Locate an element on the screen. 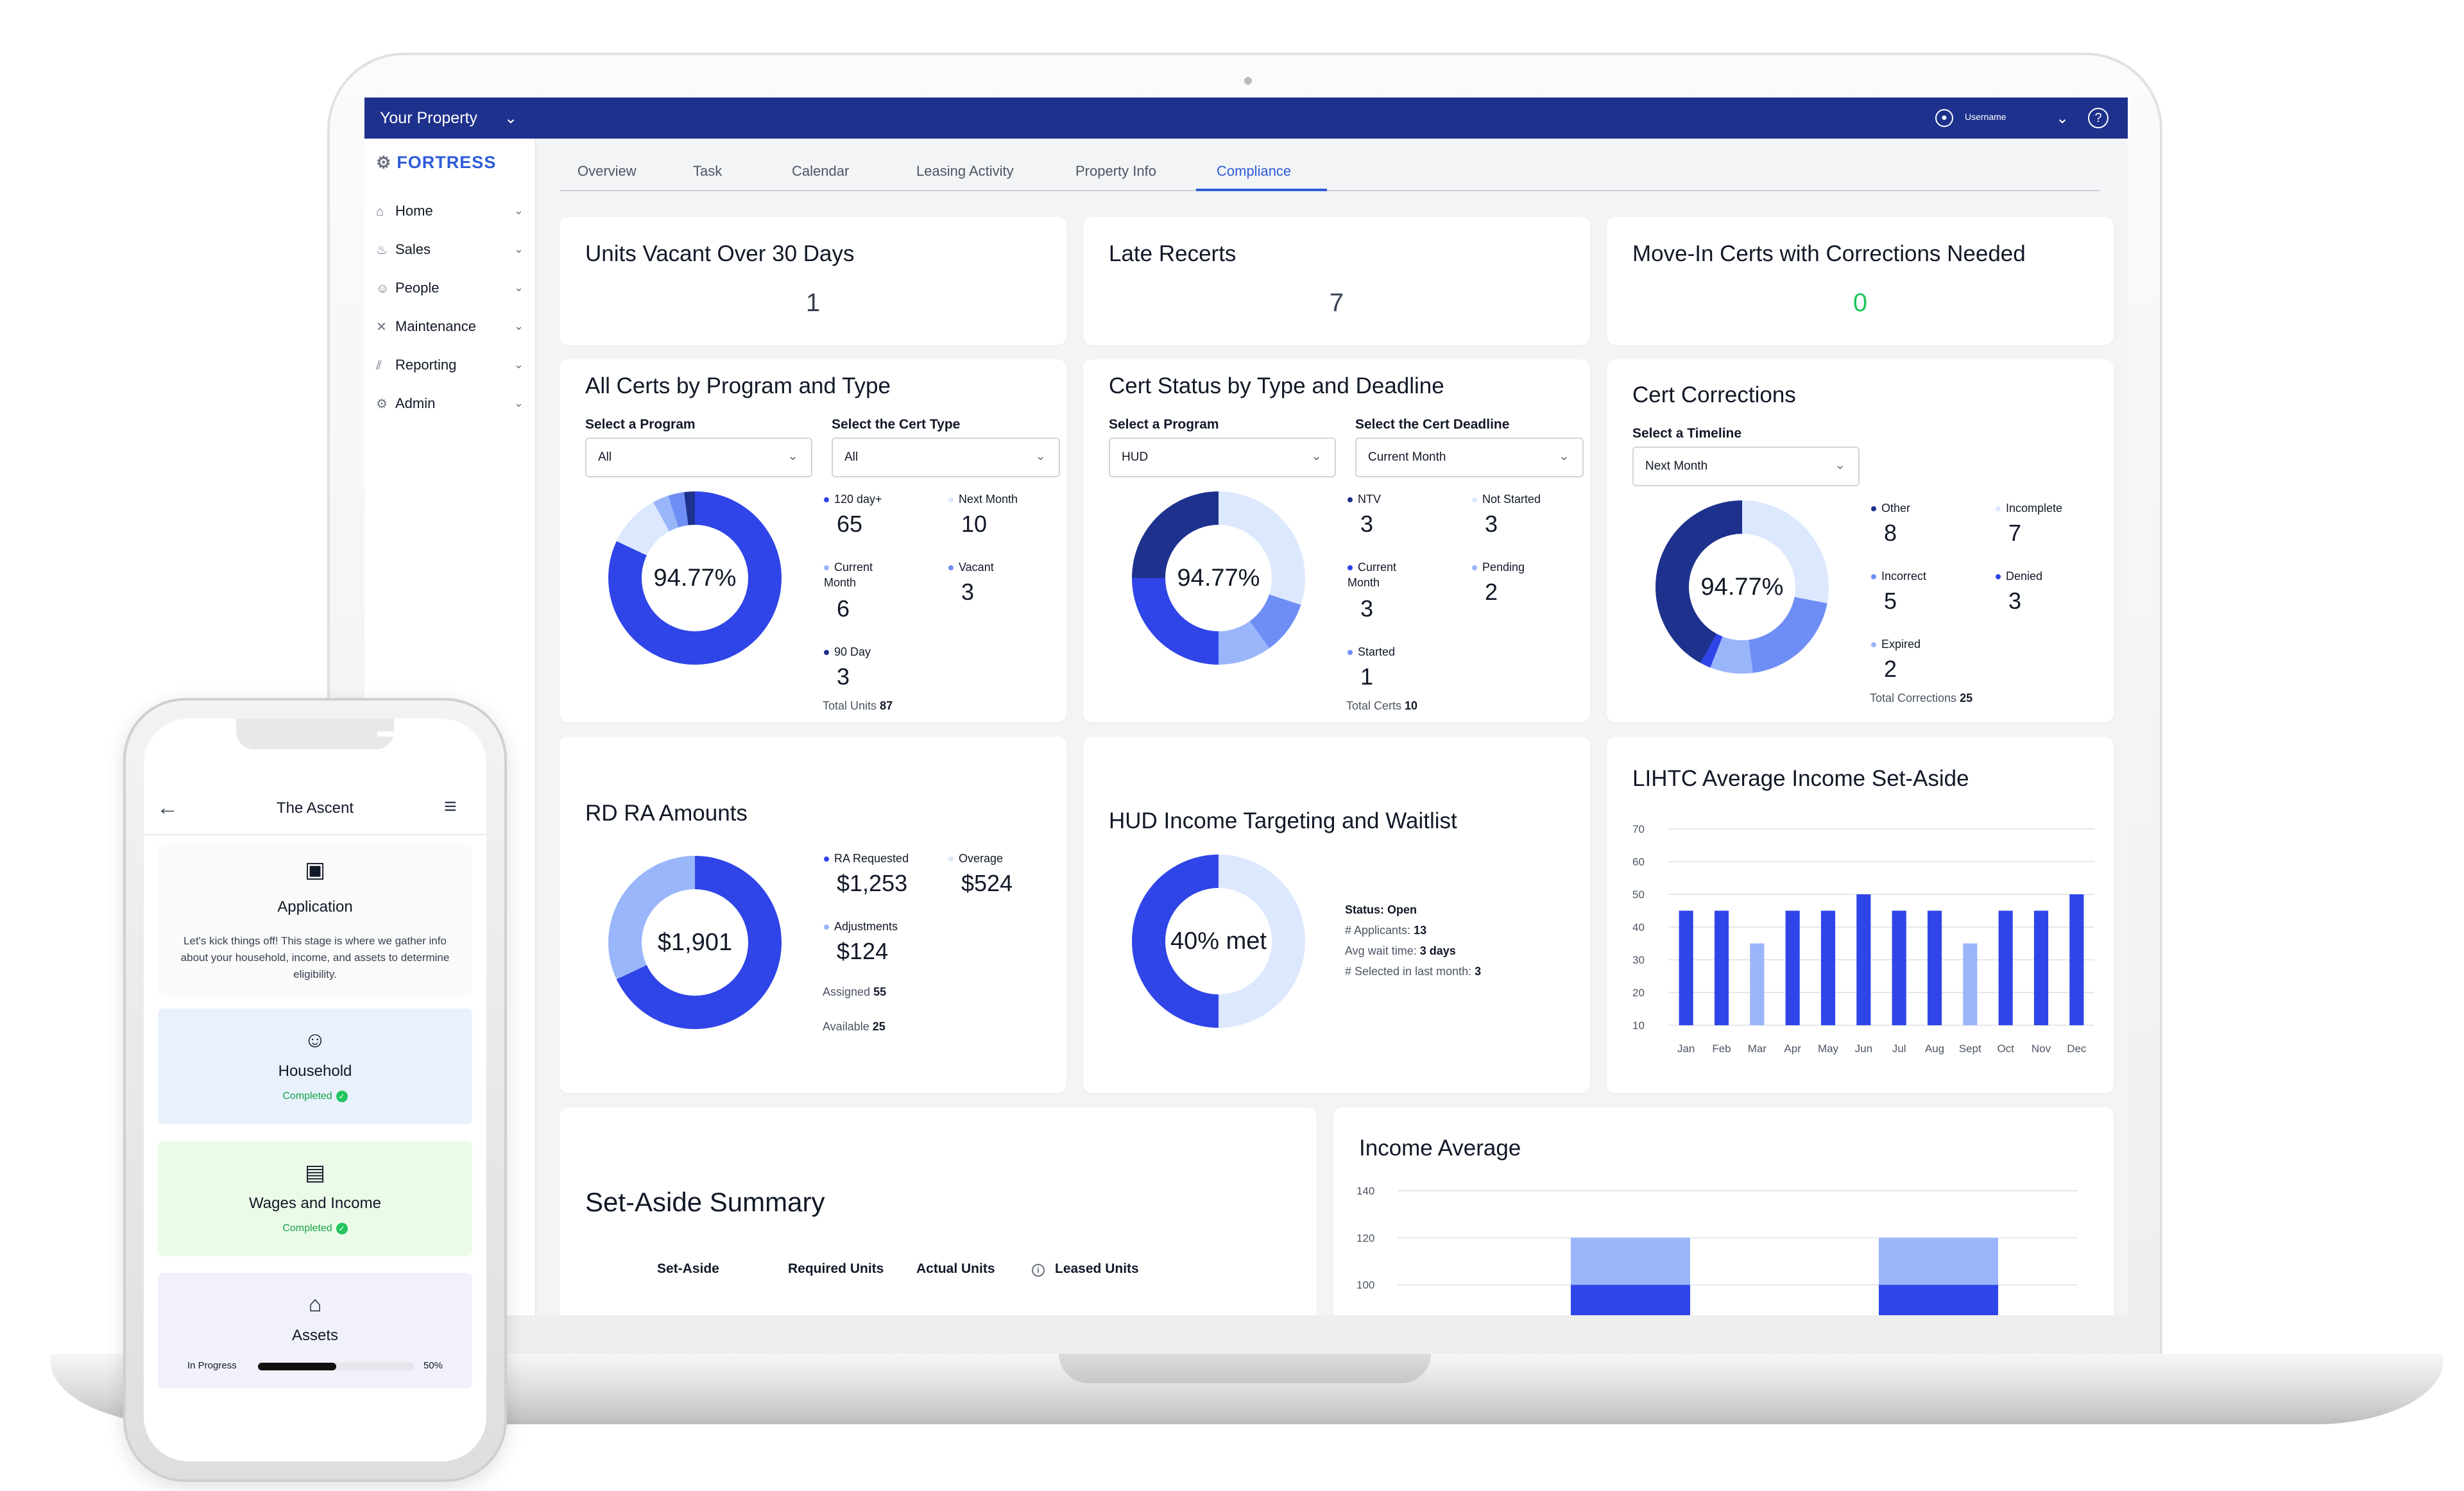 Image resolution: width=2464 pixels, height=1491 pixels. bar-segment is located at coordinates (1631, 1299).